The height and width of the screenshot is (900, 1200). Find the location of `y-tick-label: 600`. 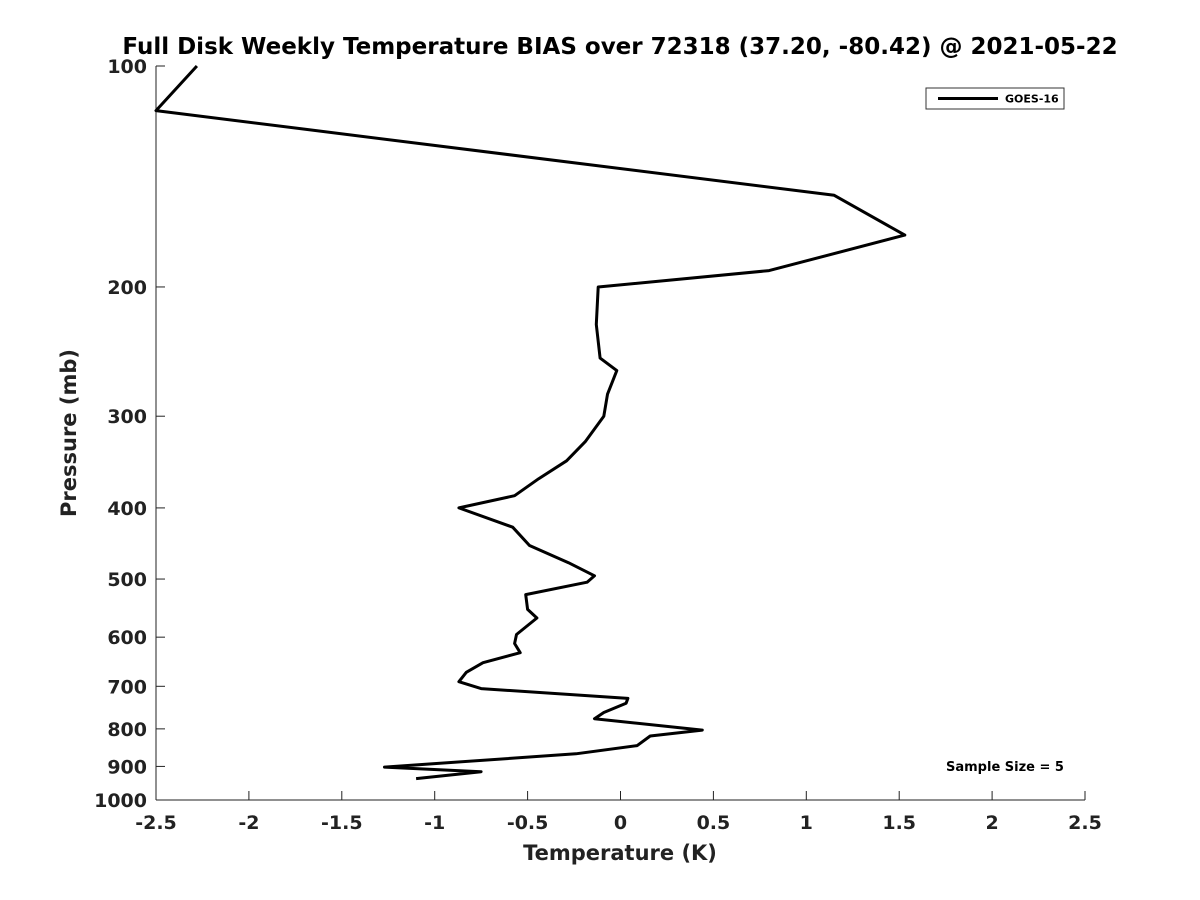

y-tick-label: 600 is located at coordinates (127, 638).